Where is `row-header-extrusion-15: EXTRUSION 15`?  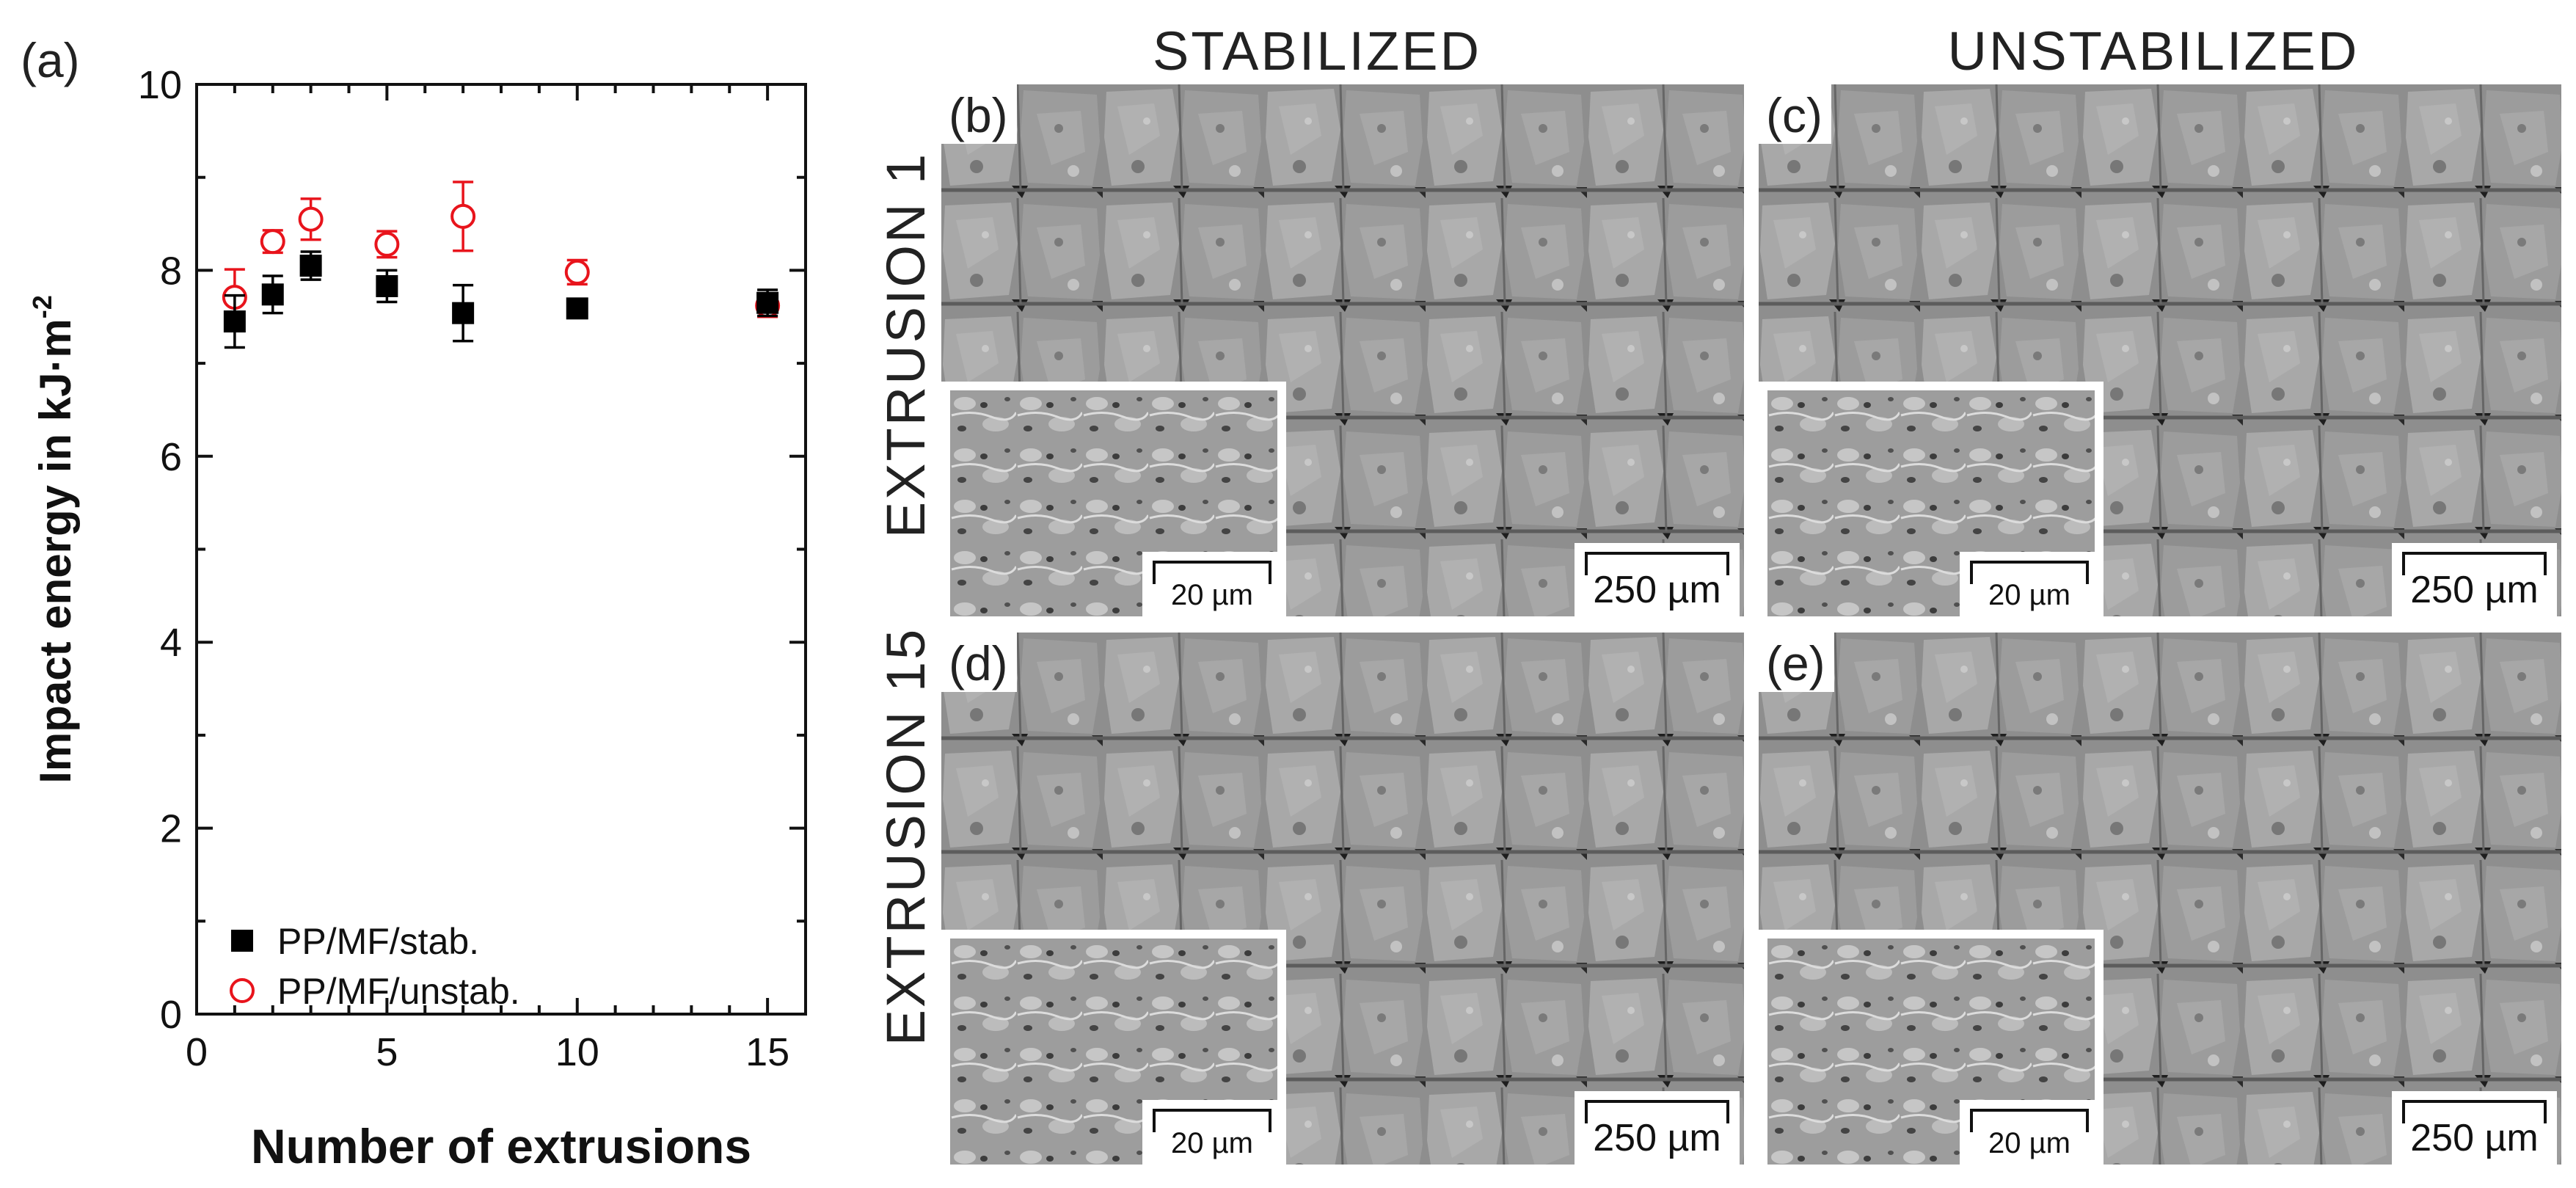
row-header-extrusion-15: EXTRUSION 15 is located at coordinates (906, 837).